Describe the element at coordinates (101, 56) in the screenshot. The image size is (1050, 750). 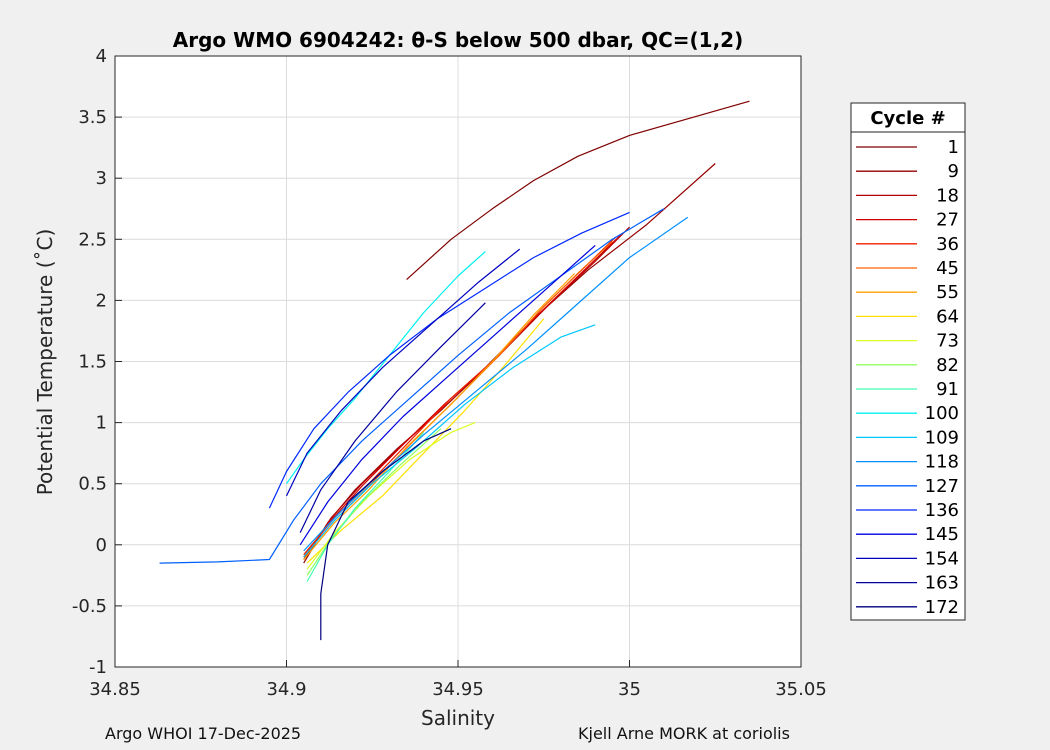
I see `y-tick-label: 4` at that location.